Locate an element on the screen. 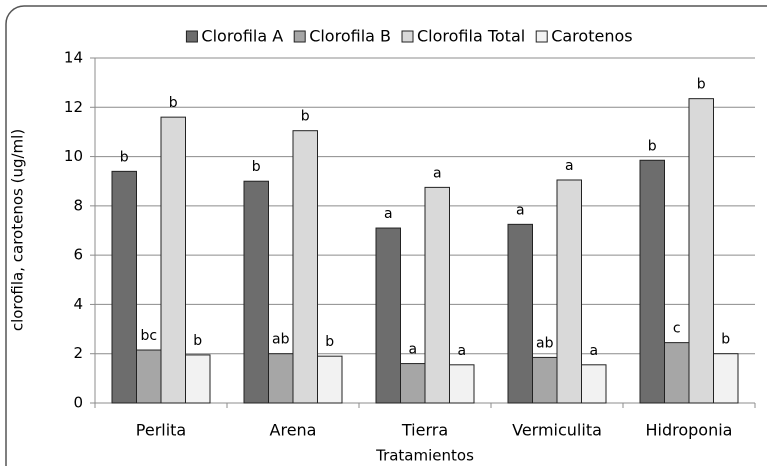 This screenshot has width=767, height=466. legend-label: Clorofila Total is located at coordinates (471, 36).